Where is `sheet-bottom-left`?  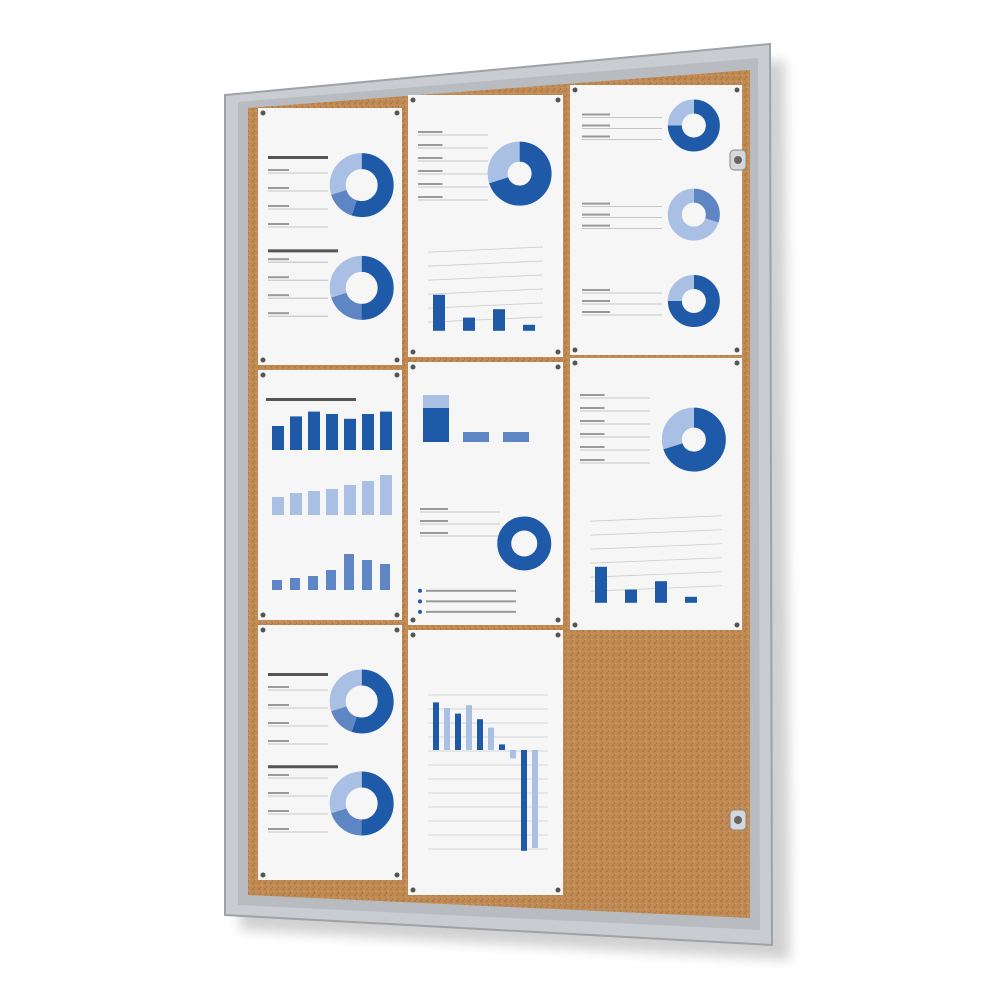
sheet-bottom-left is located at coordinates (330, 752).